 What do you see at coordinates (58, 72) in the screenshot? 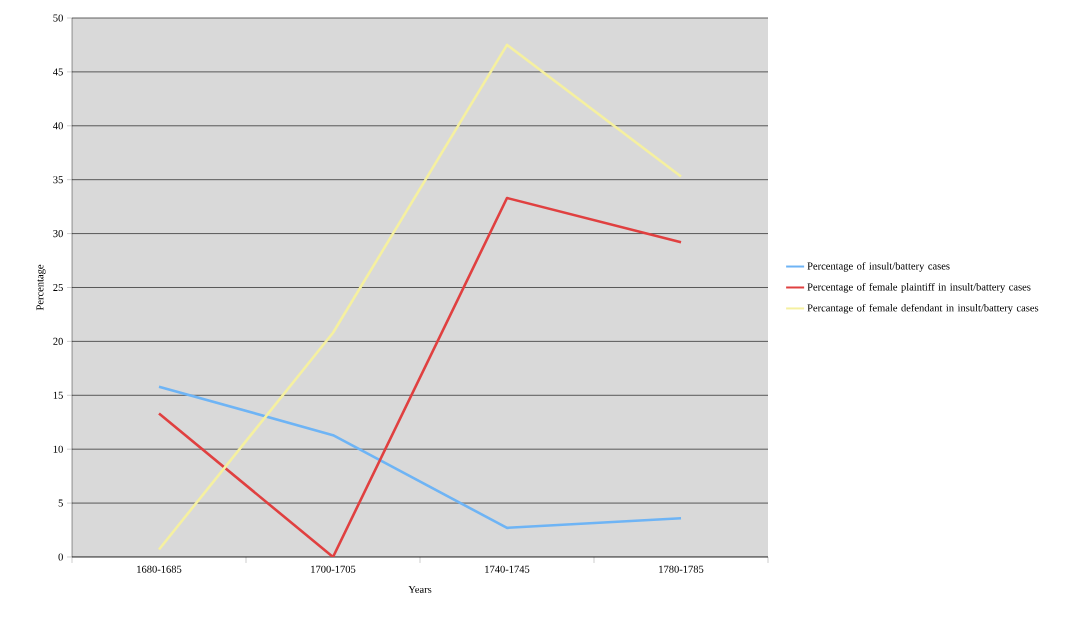
I see `y-tick-label: 45` at bounding box center [58, 72].